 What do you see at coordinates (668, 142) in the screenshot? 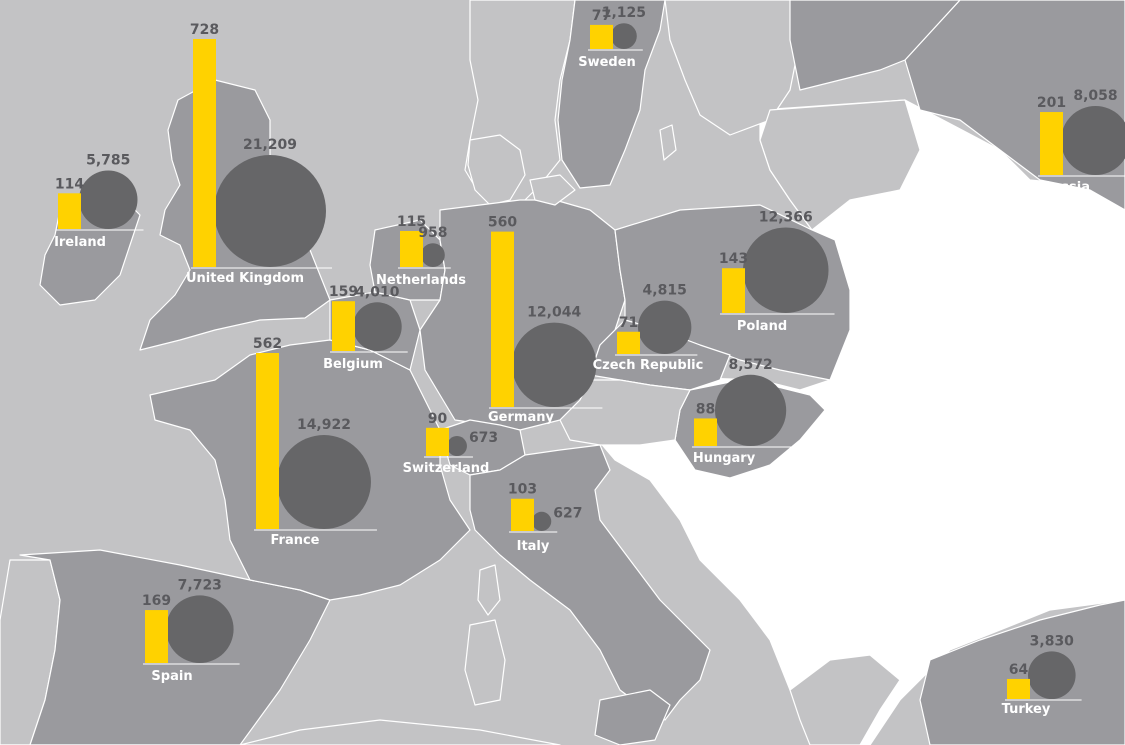
I see `land-gotland` at bounding box center [668, 142].